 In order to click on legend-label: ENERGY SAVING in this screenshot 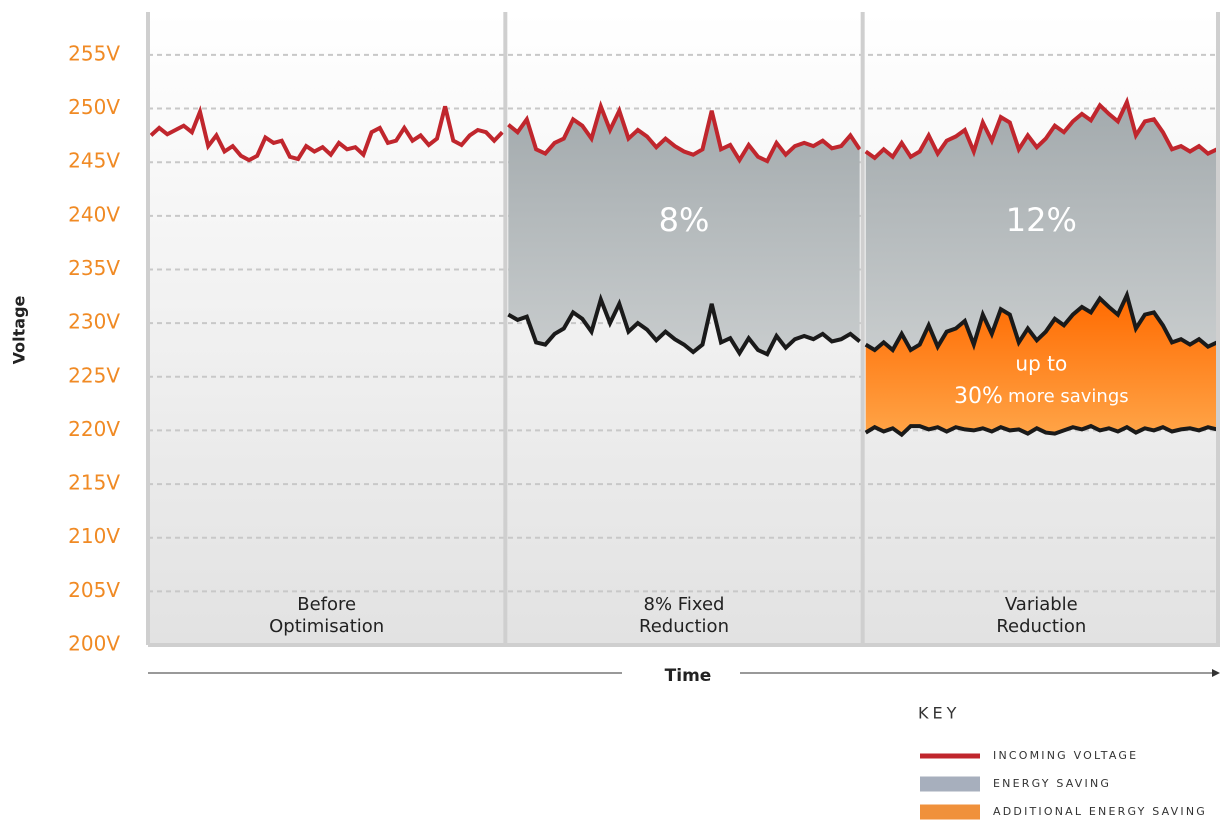, I will do `click(1052, 783)`.